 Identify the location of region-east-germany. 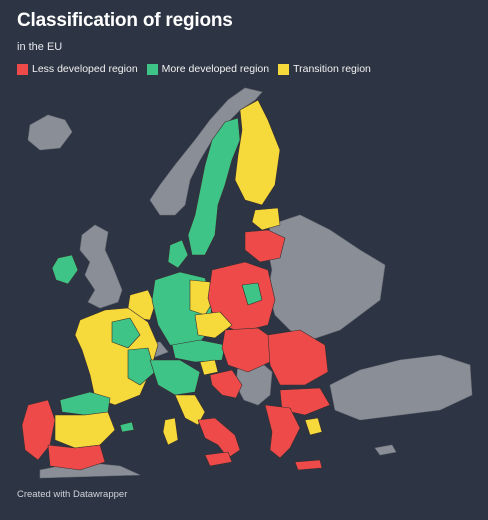
(202, 297).